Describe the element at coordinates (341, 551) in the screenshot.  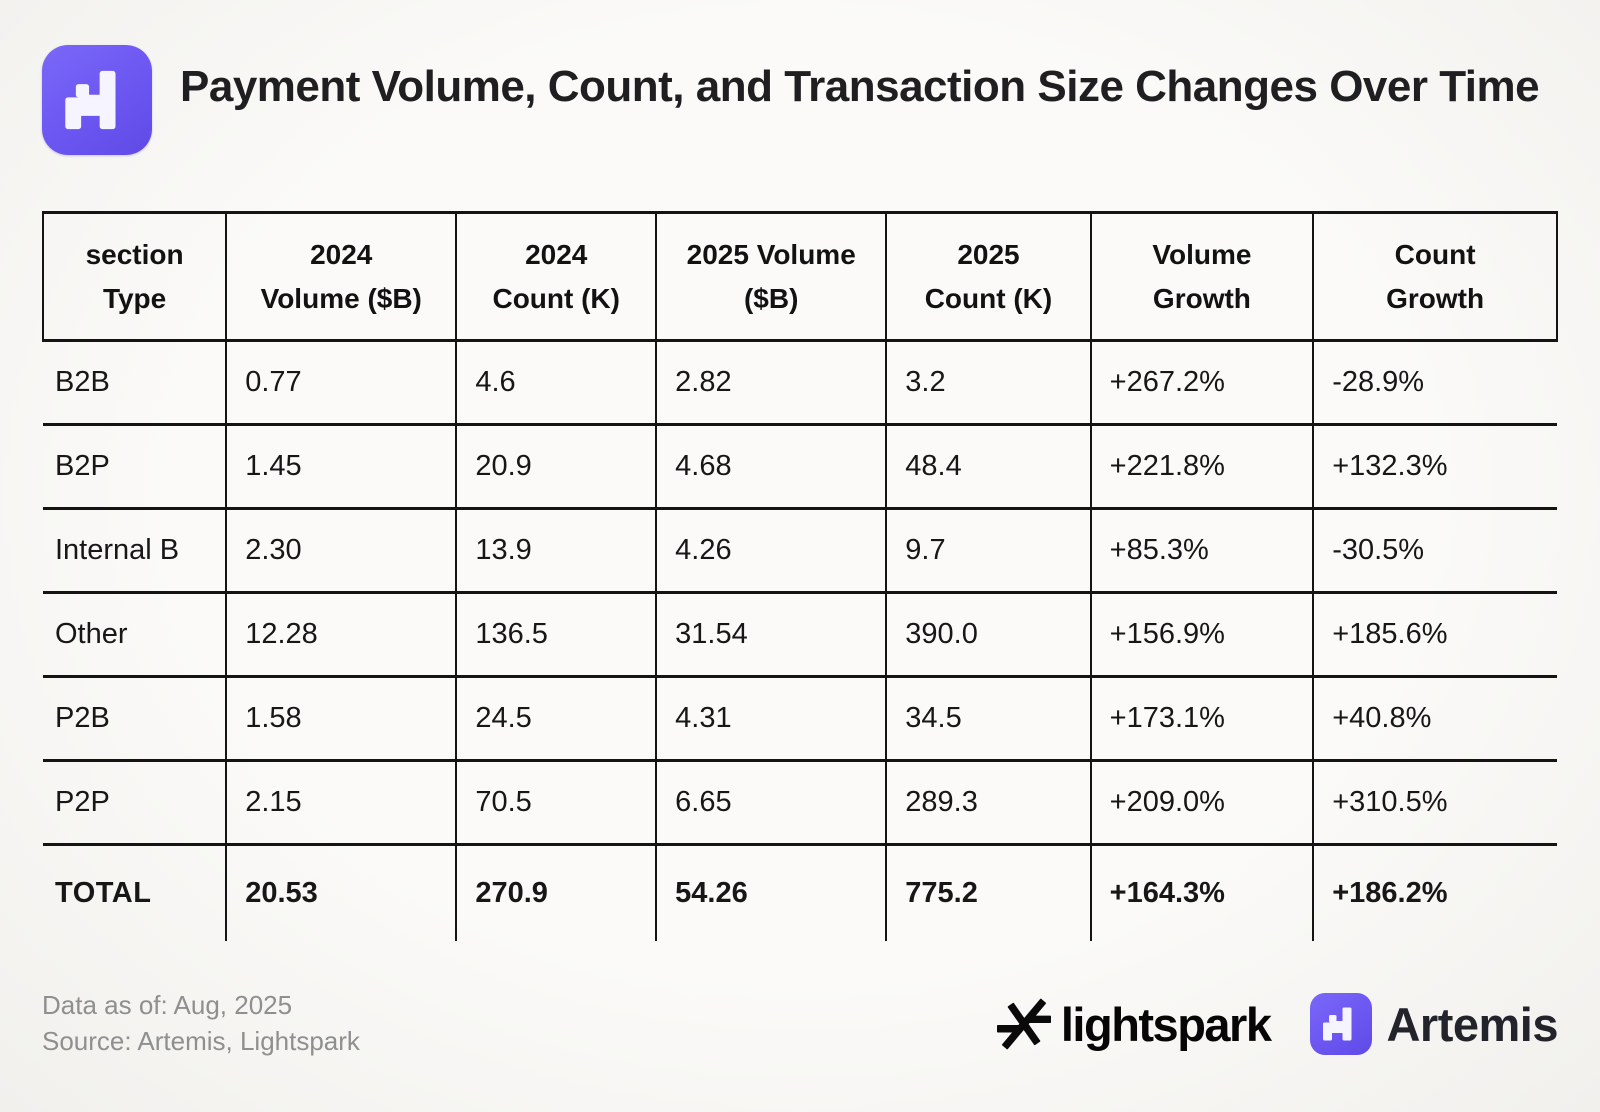
I see `cell-2024-volume: 2.30` at that location.